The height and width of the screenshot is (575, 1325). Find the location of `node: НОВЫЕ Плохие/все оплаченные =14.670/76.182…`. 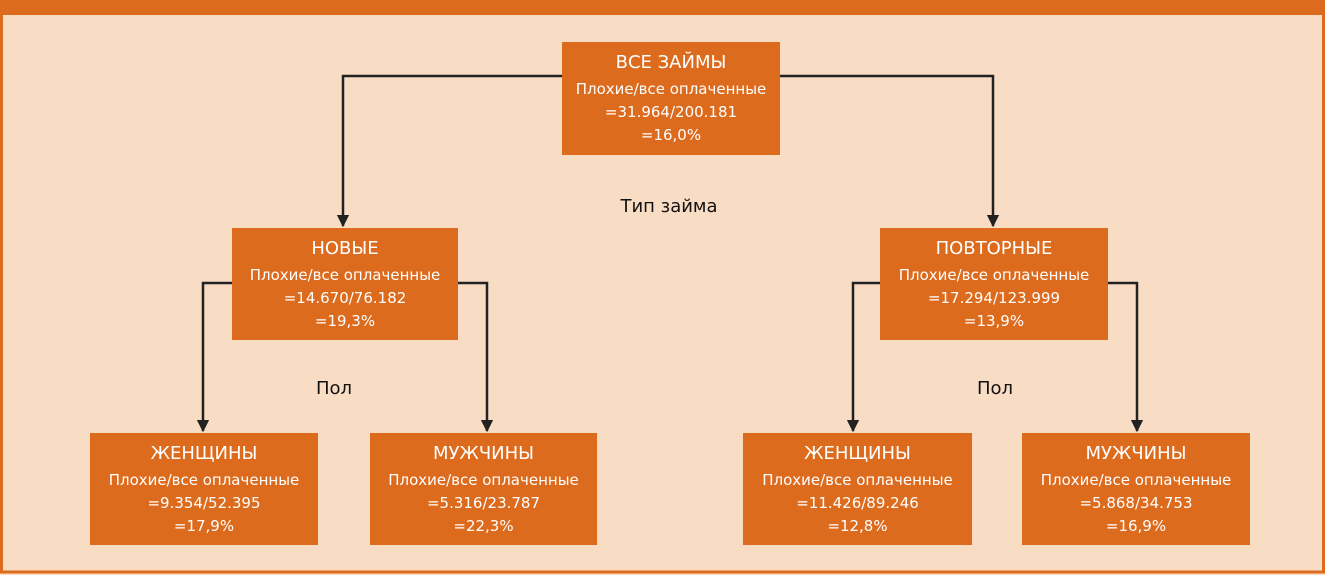

node: НОВЫЕ Плохие/все оплаченные =14.670/76.182… is located at coordinates (345, 284).